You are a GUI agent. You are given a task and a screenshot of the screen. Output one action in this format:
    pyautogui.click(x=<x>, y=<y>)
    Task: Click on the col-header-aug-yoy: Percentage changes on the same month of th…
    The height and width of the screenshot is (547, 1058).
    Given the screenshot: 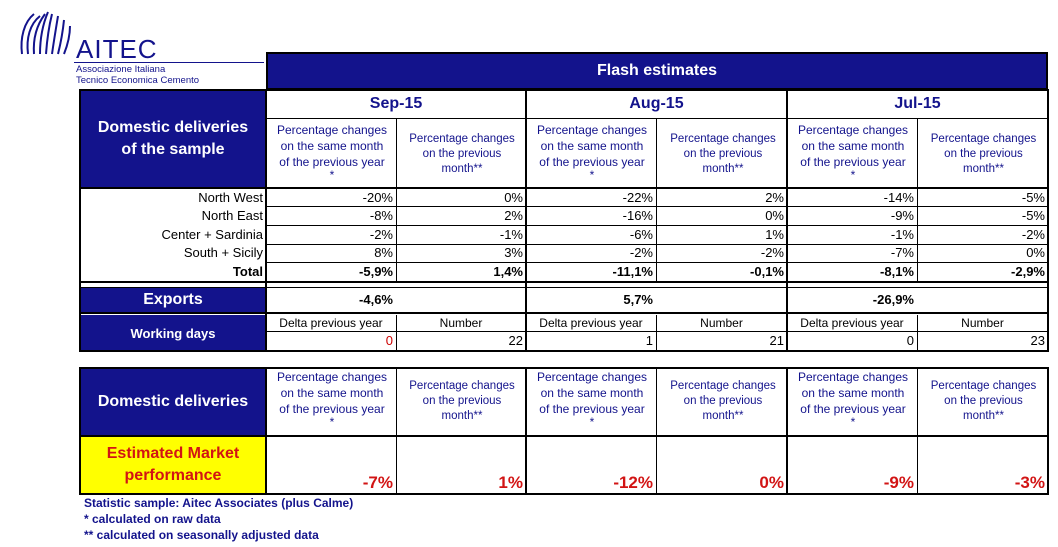 What is the action you would take?
    pyautogui.click(x=592, y=152)
    